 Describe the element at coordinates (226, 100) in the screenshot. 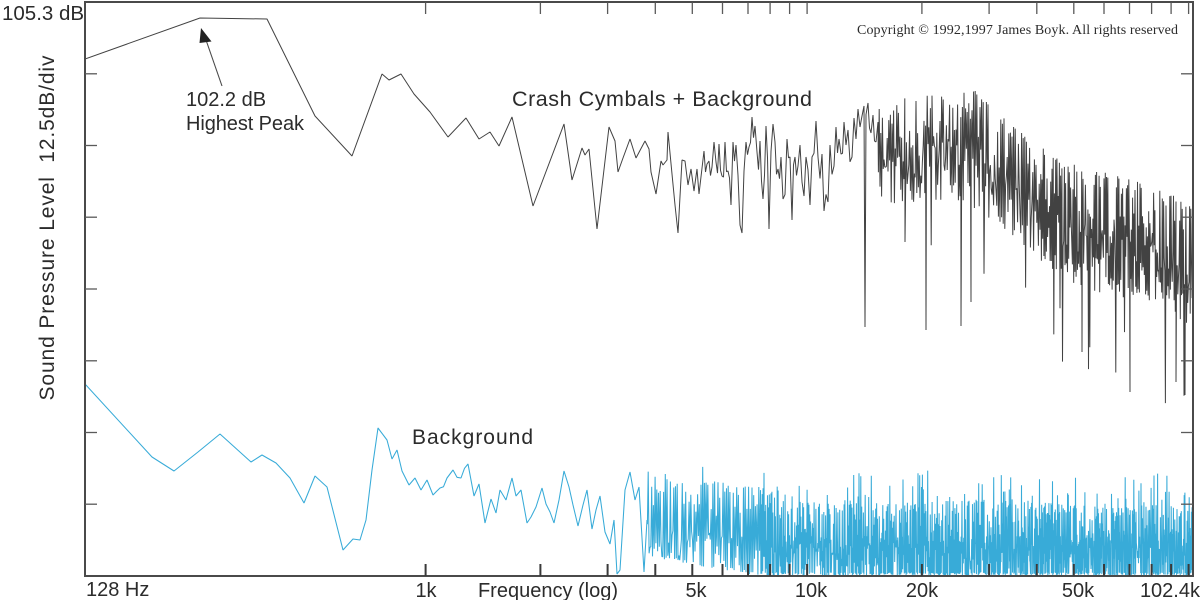

I see `svg-text: 102.2 dB` at that location.